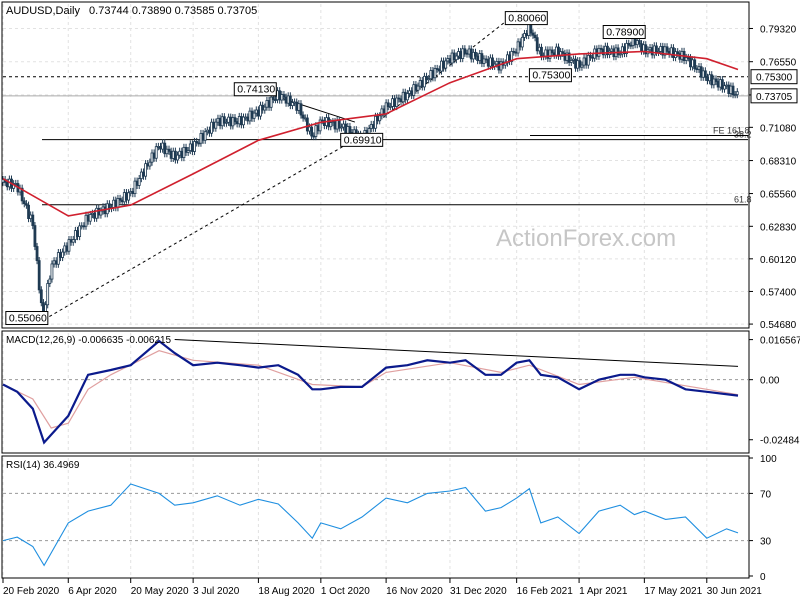 This screenshot has width=800, height=605. Describe the element at coordinates (456, 353) in the screenshot. I see `macd-trend-line` at that location.